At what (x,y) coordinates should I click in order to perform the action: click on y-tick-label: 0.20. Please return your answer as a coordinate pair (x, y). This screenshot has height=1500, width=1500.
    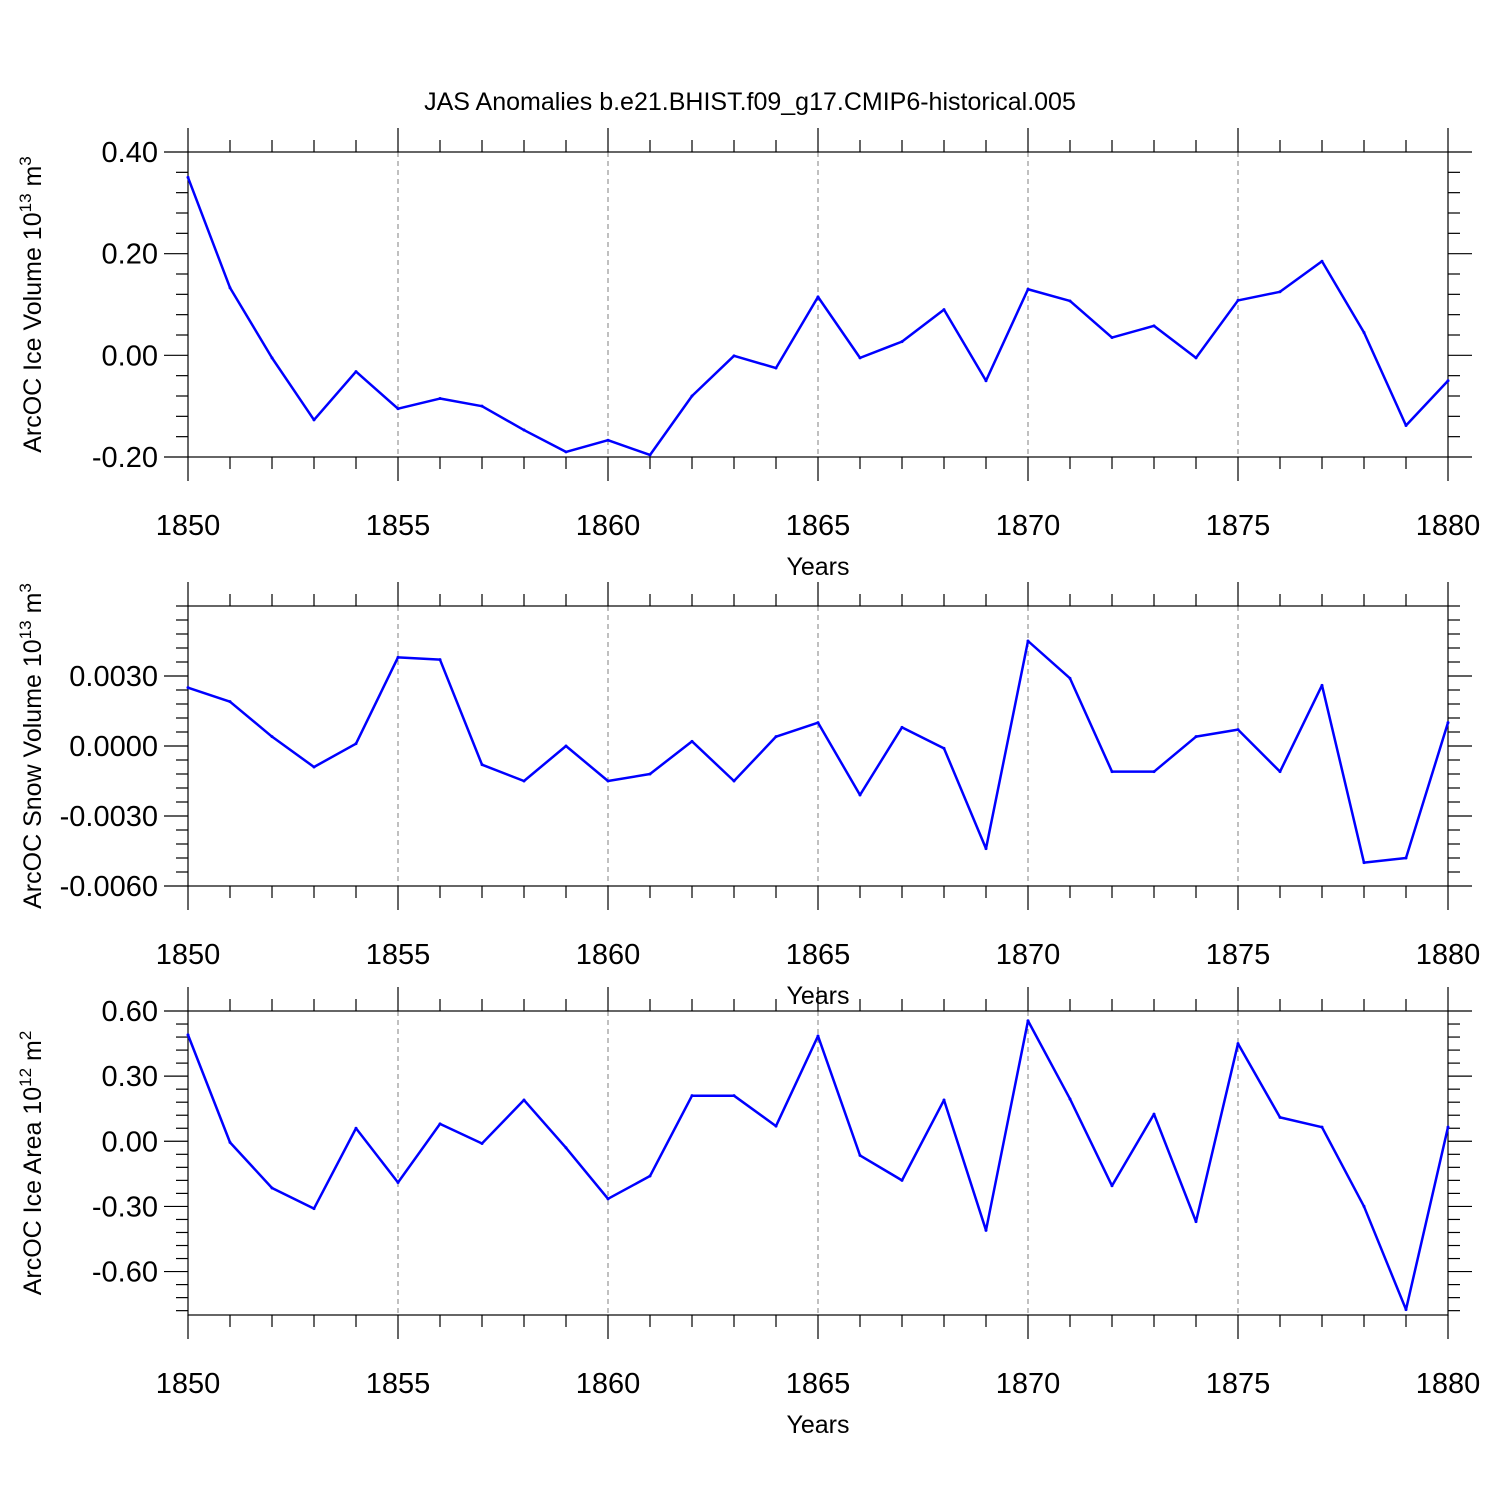
    Looking at the image, I should click on (130, 255).